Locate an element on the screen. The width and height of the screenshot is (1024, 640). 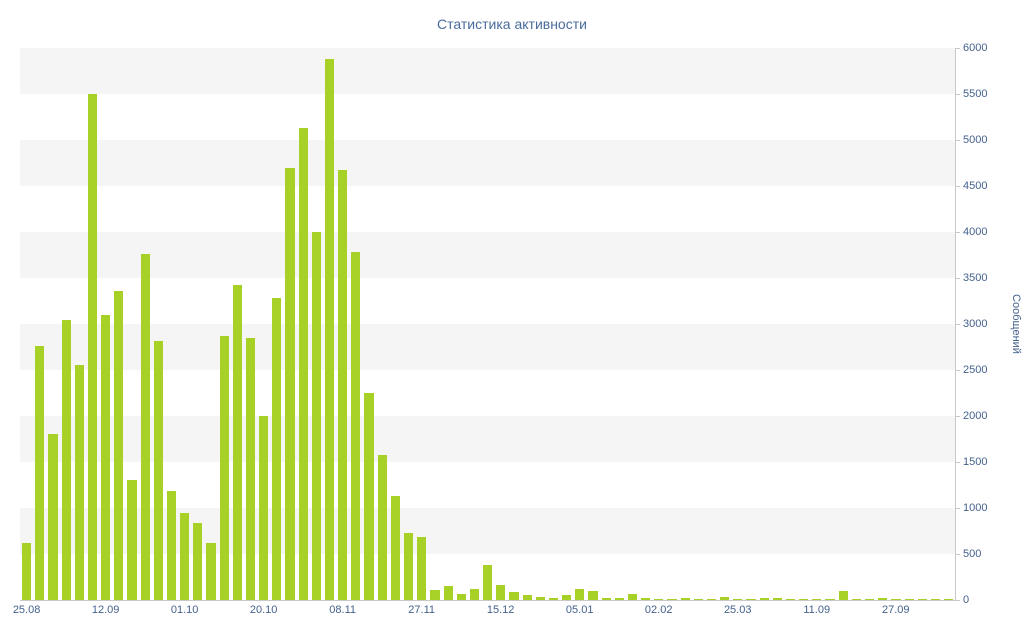
x-tick-label: 27.11 is located at coordinates (421, 610).